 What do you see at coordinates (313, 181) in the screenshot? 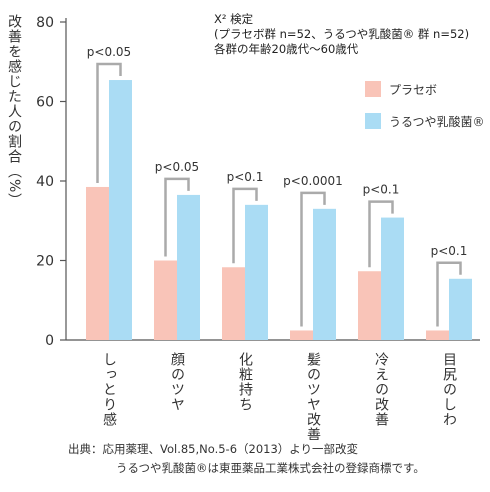
I see `significance-label: p<0.0001` at bounding box center [313, 181].